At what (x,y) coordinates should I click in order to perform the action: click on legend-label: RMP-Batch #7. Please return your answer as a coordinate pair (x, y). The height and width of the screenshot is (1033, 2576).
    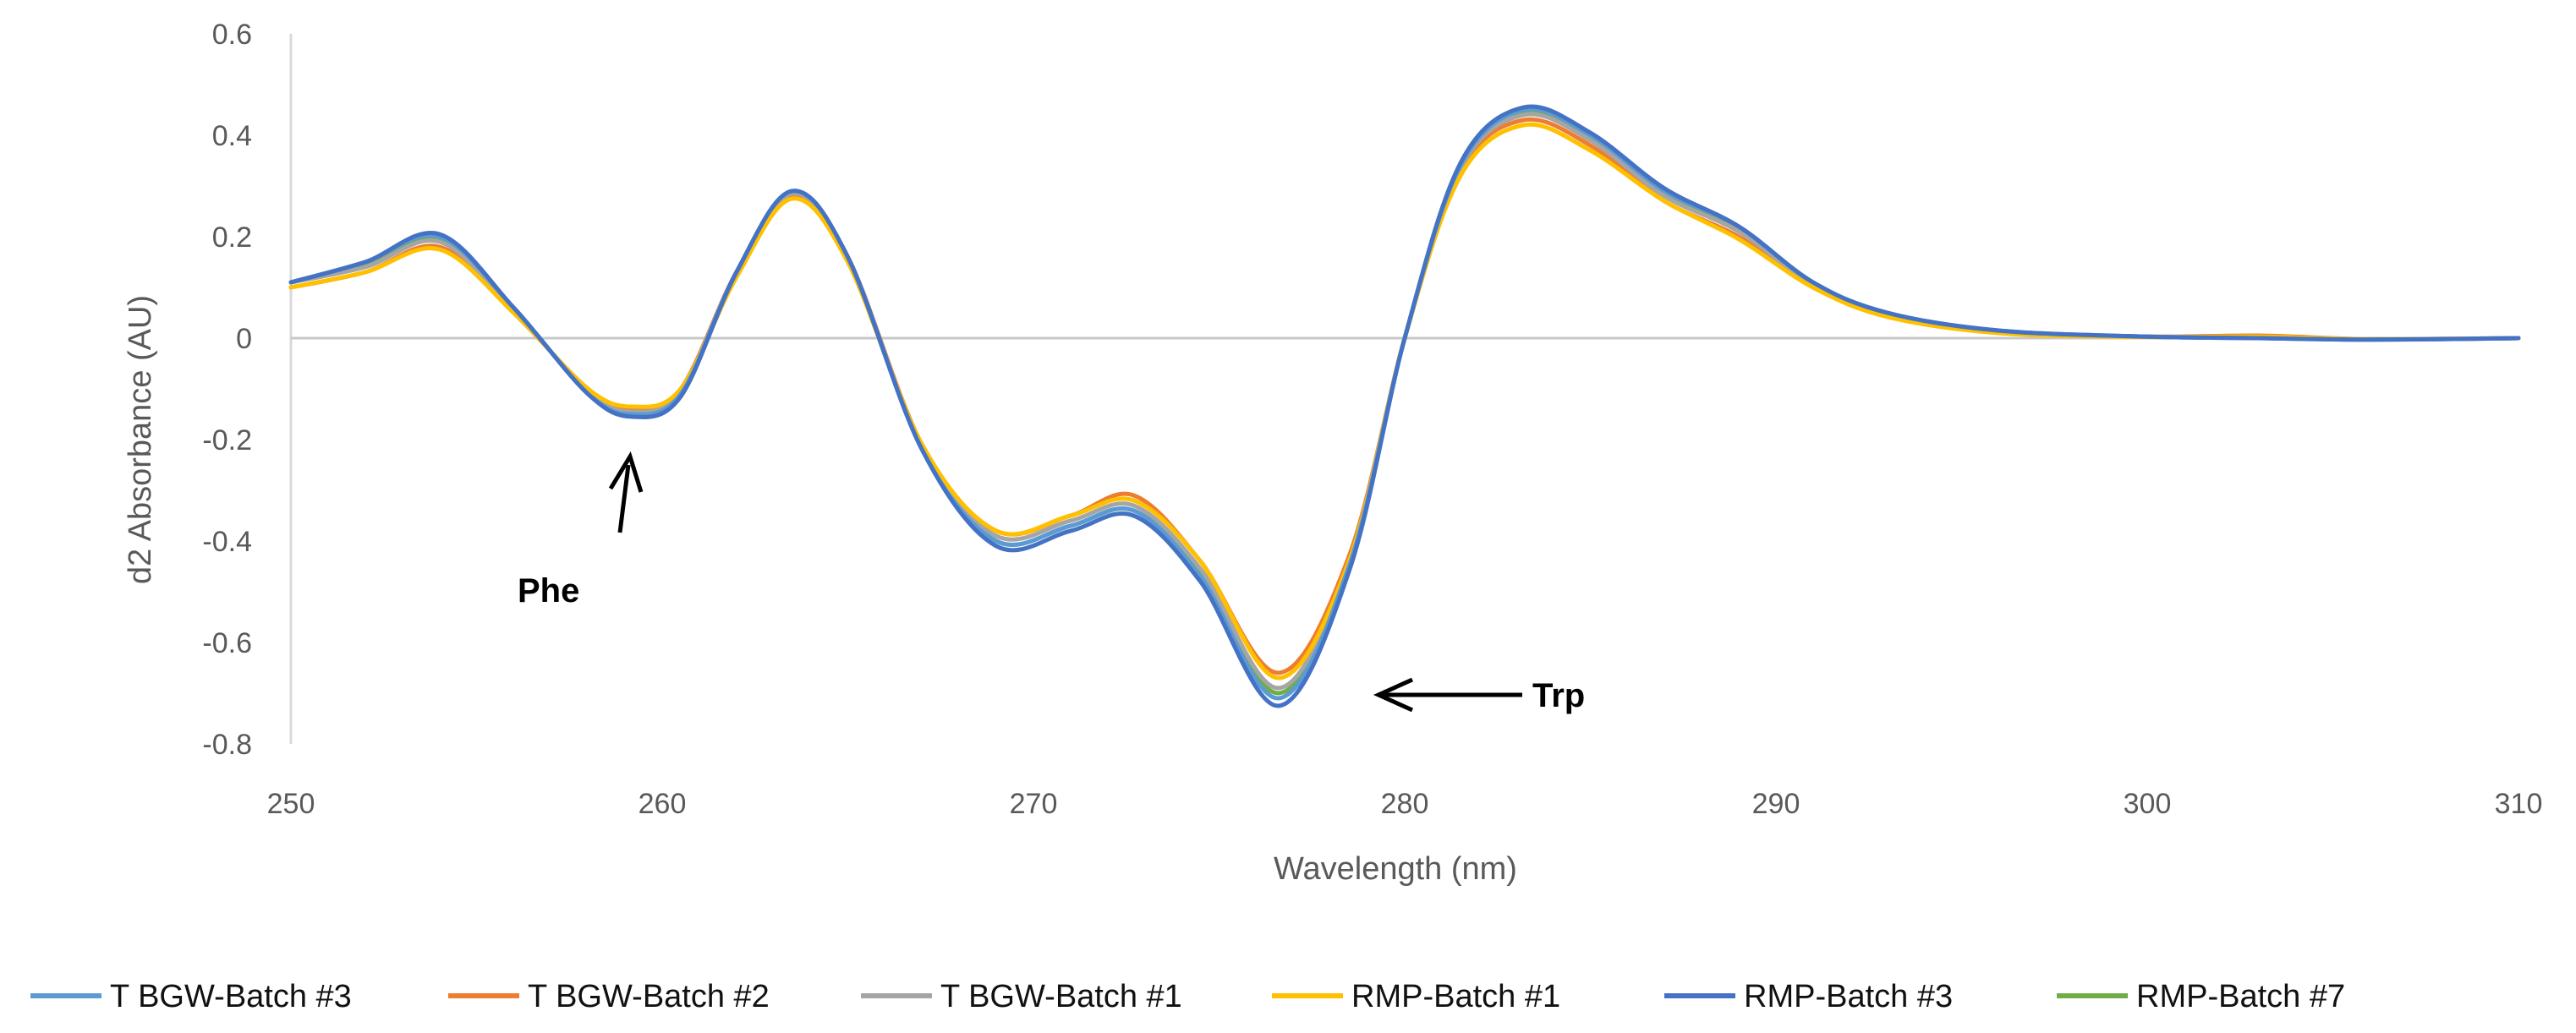
    Looking at the image, I should click on (2240, 996).